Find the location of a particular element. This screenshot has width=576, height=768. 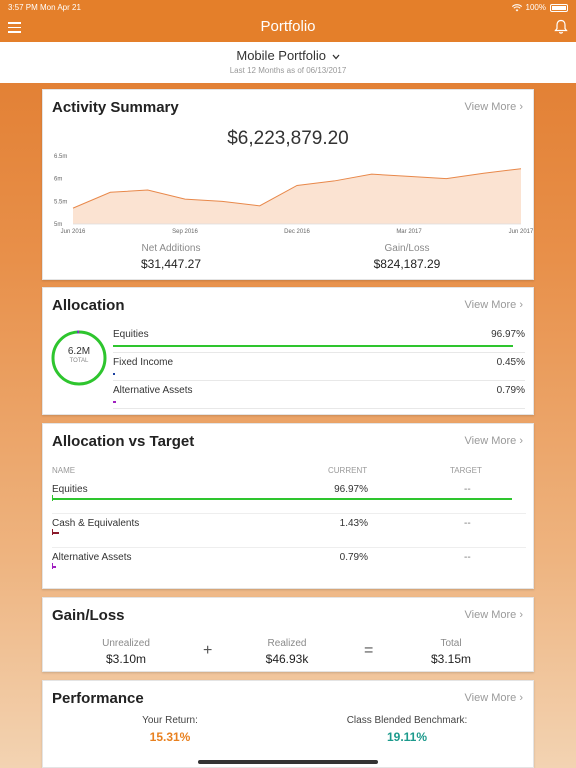

chart-area is located at coordinates (297, 196).